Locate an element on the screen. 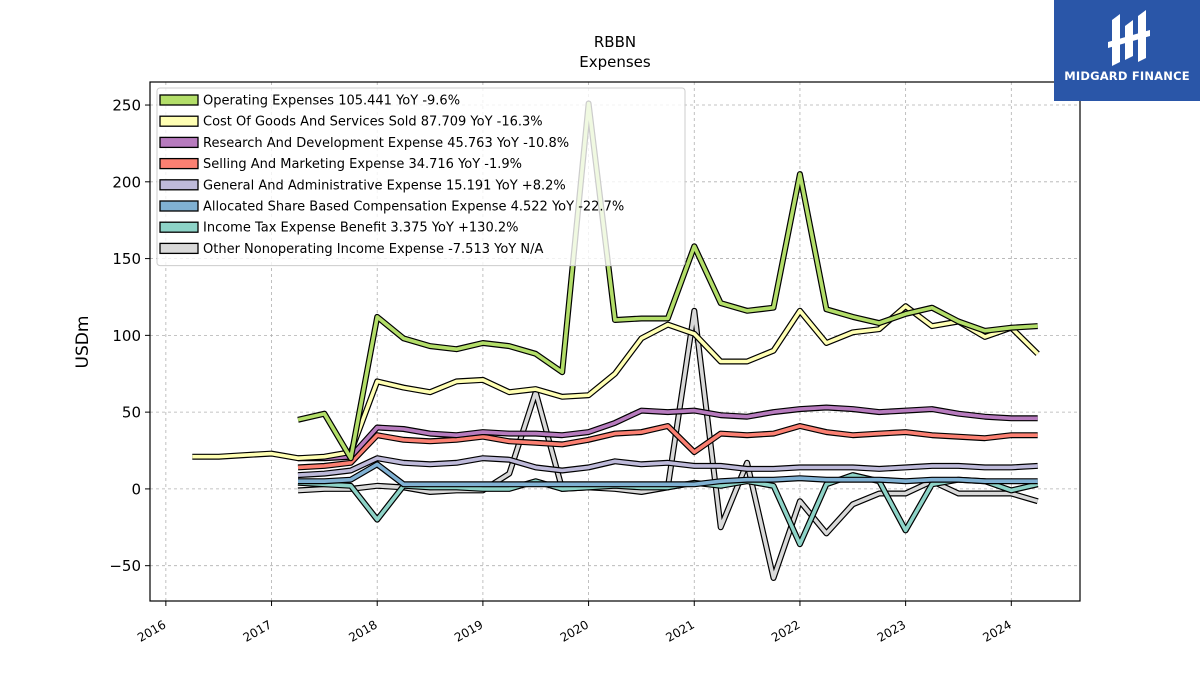  y-axis-label: USDm is located at coordinates (83, 342).